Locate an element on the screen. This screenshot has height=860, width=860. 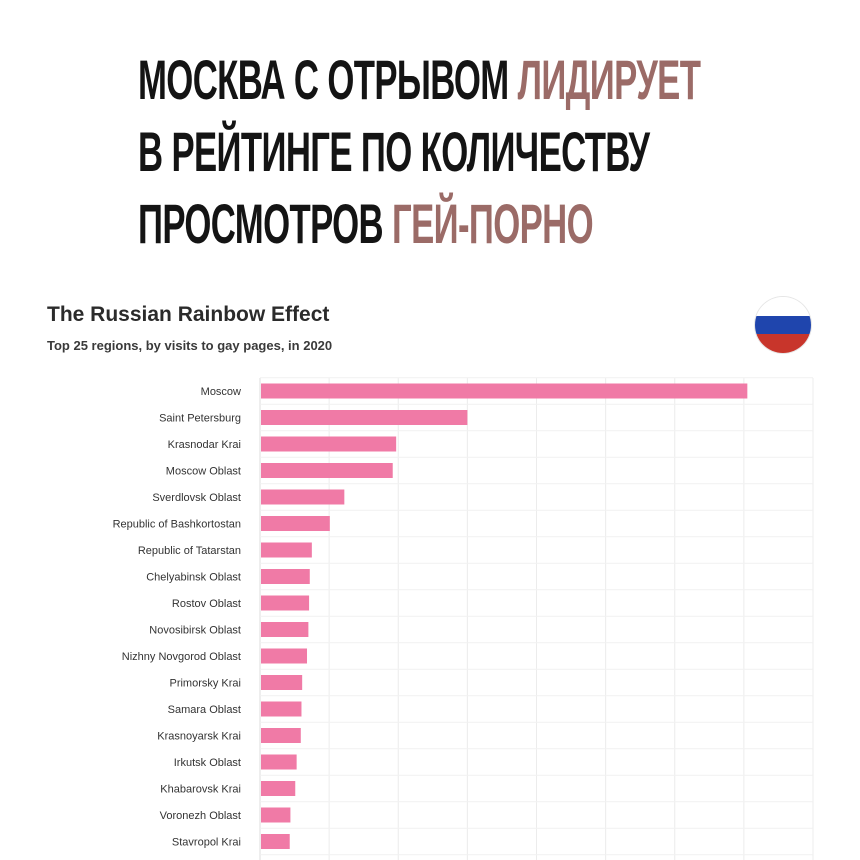
headline-accent-1: ЛИДИРУЕТ is located at coordinates (609, 79).